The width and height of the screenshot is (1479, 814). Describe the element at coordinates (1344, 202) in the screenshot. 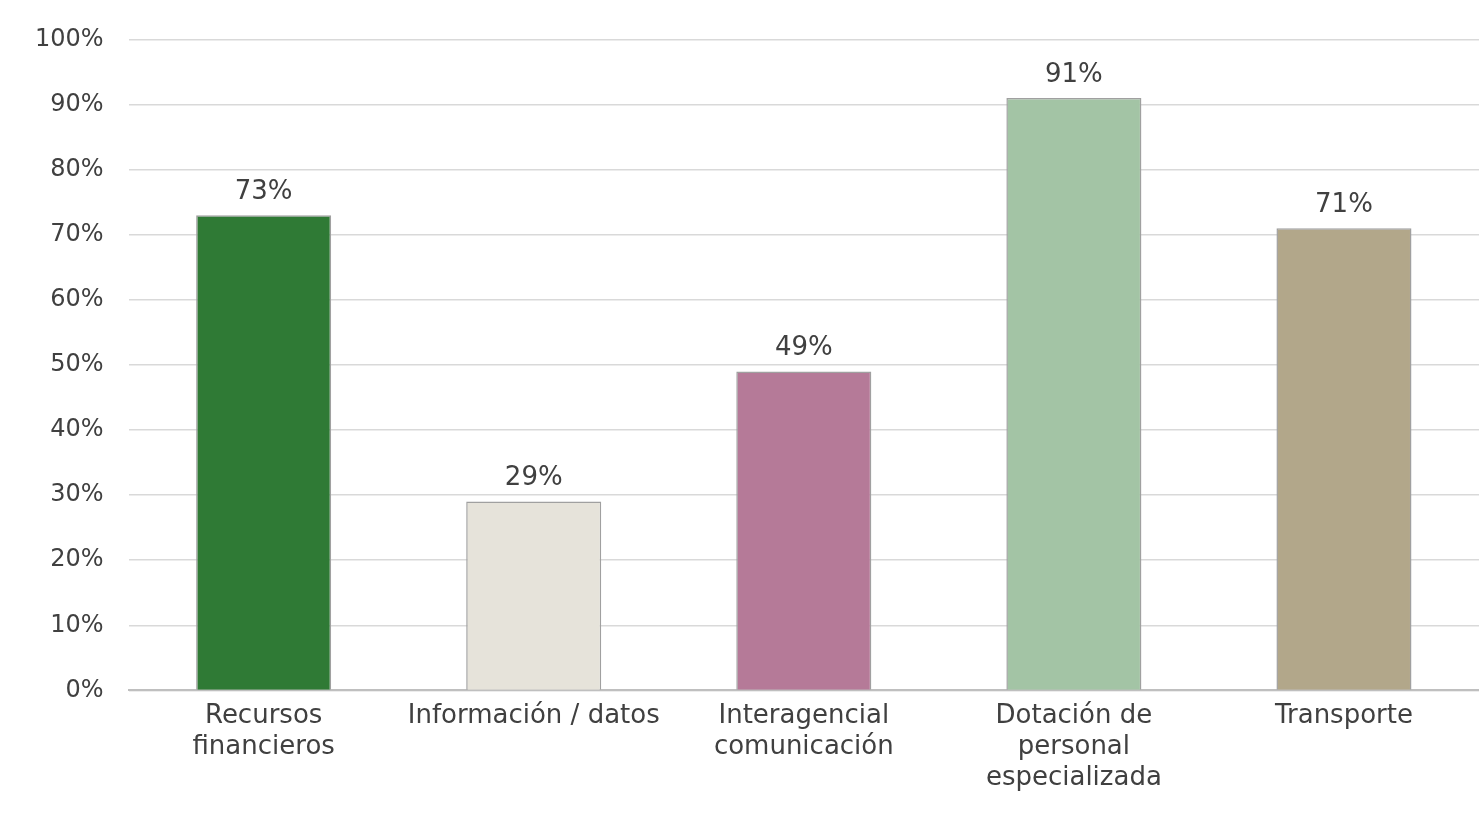

I see `data-label: 71%` at that location.